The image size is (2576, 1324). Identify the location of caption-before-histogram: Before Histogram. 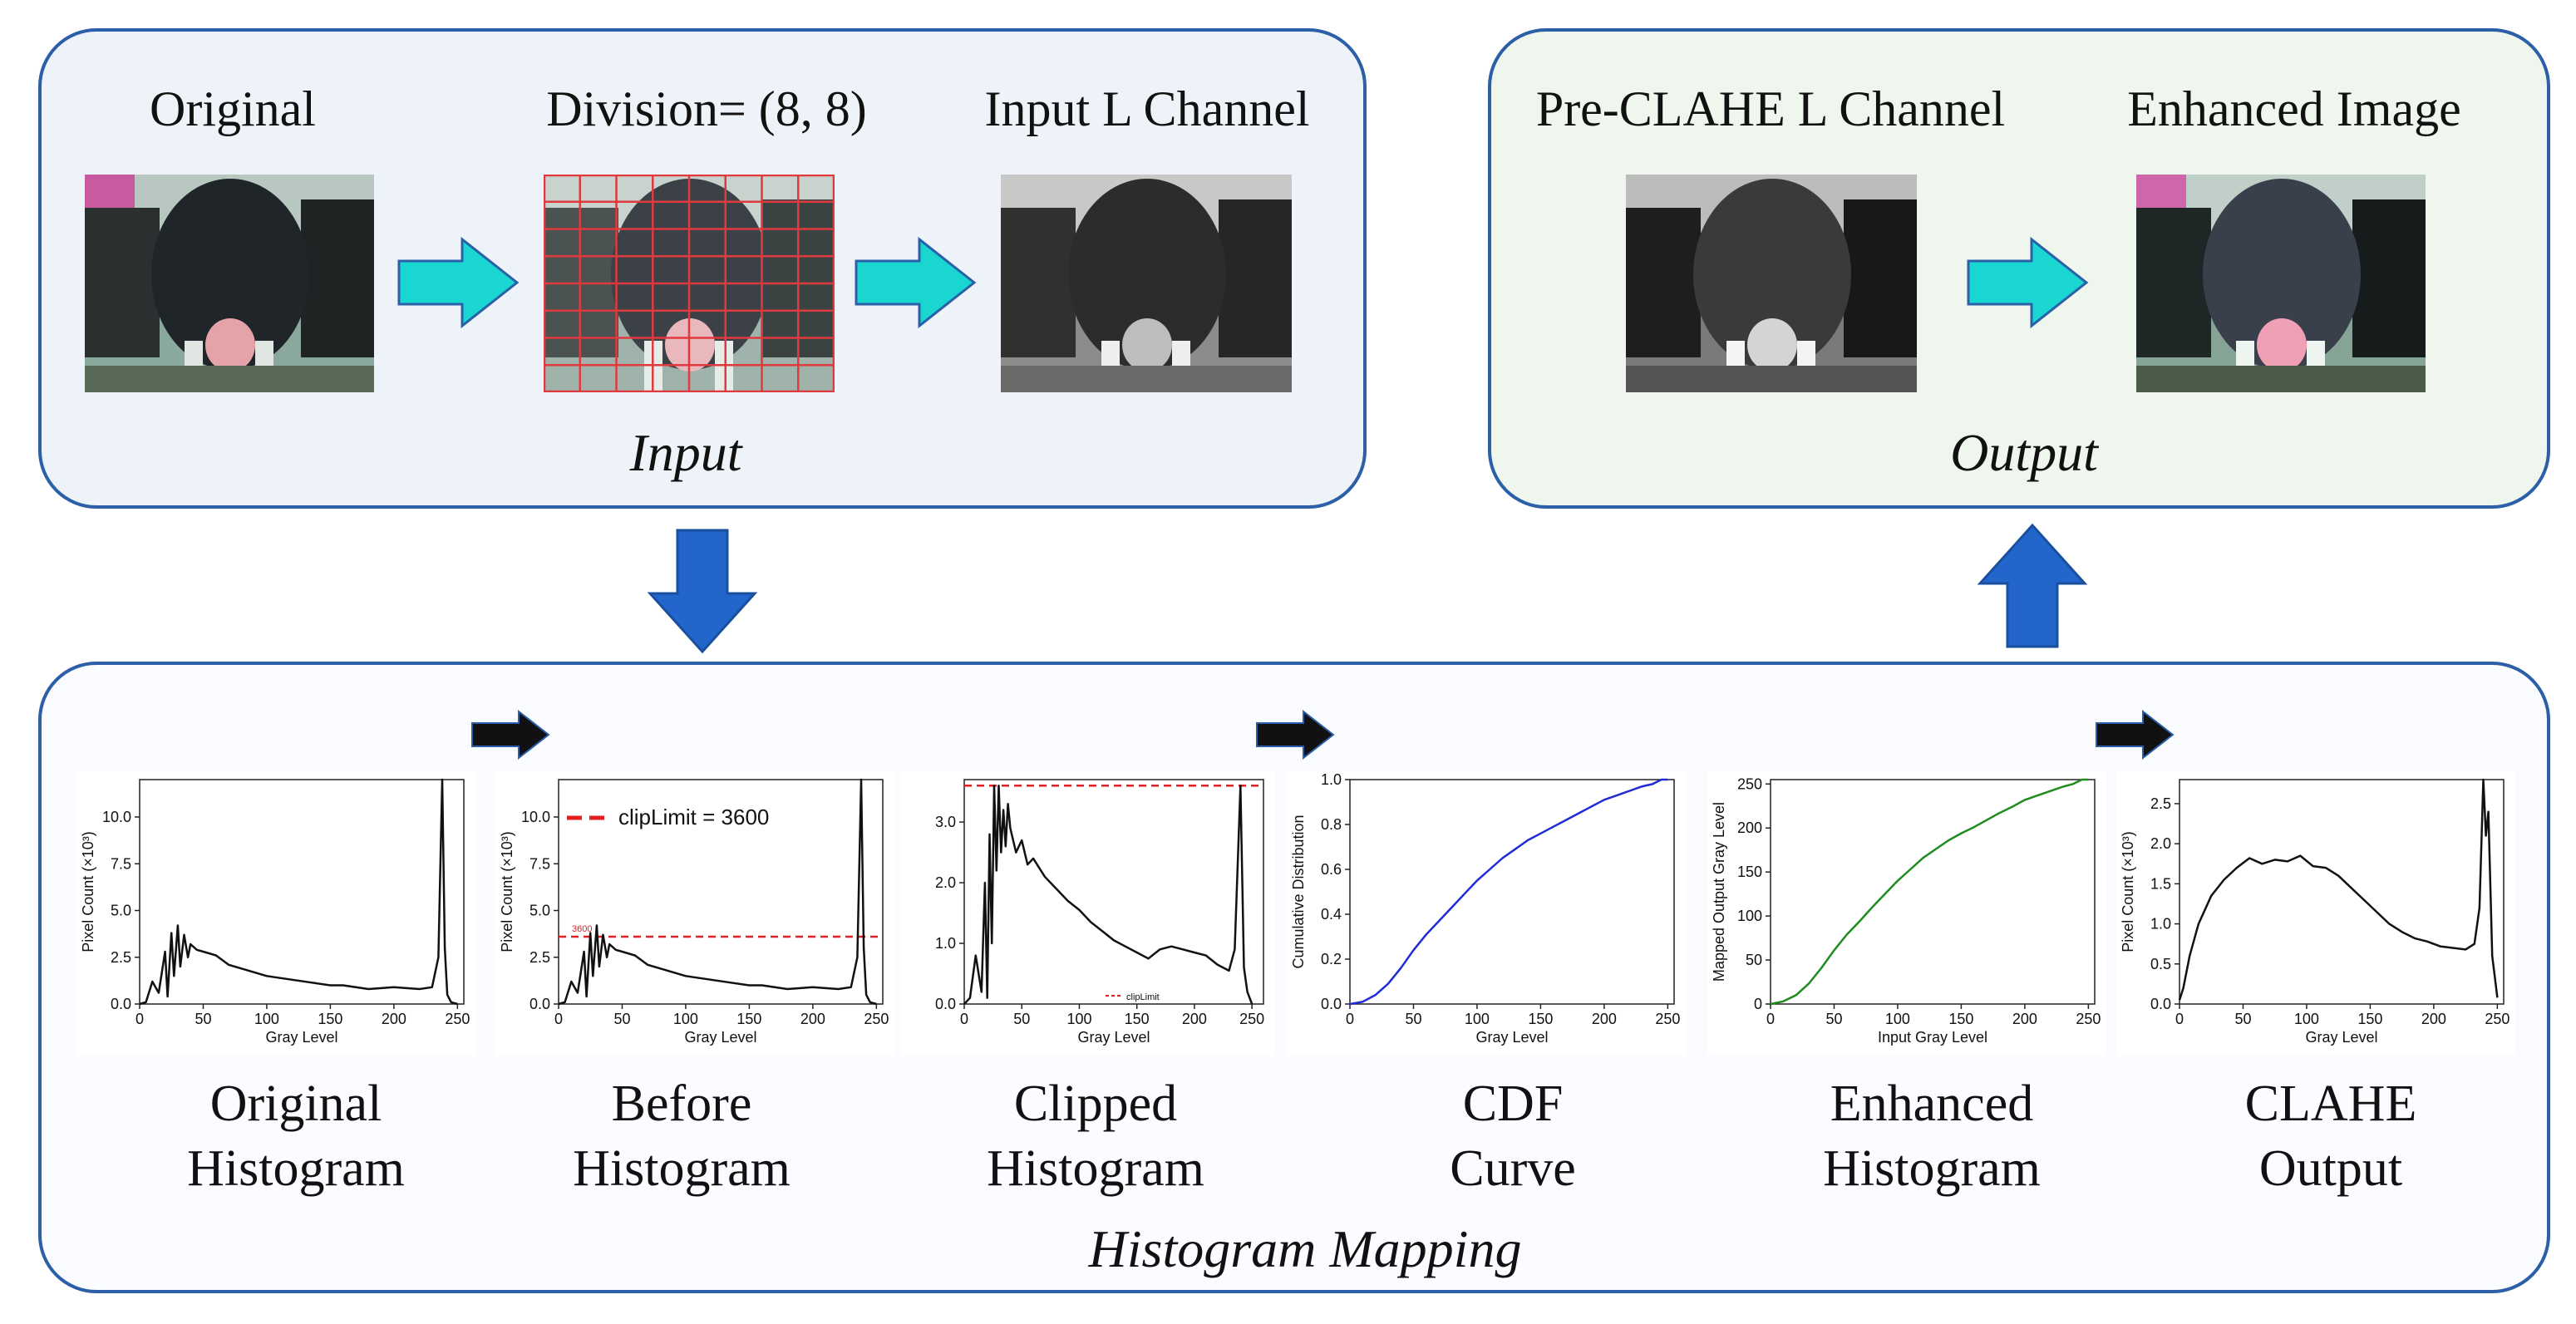
(681, 1136).